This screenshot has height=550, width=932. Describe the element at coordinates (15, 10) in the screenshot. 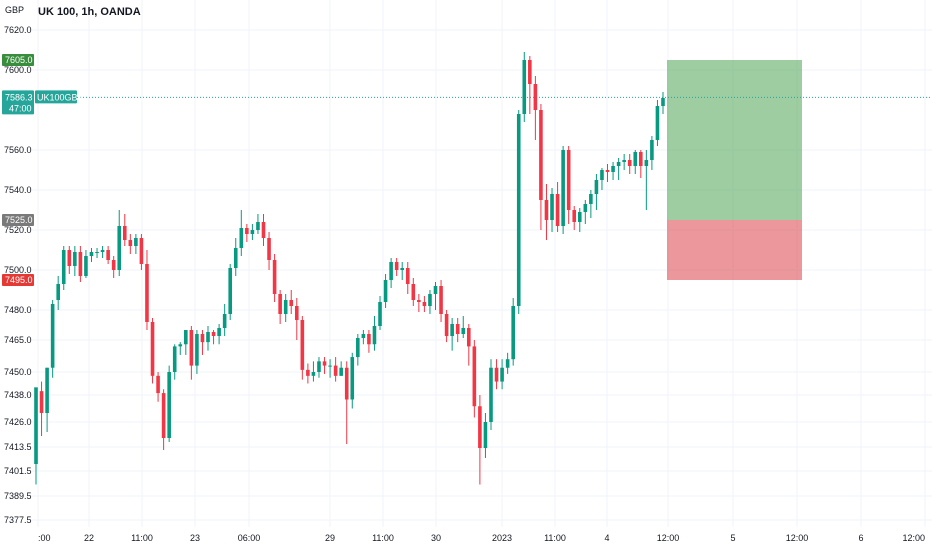

I see `currency-label: GBP` at that location.